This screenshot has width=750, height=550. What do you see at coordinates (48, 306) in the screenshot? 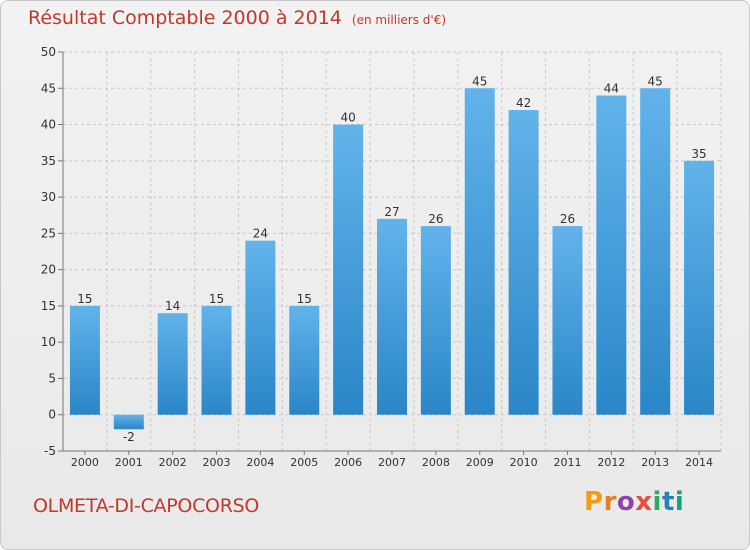
I see `y-tick-label: 15` at bounding box center [48, 306].